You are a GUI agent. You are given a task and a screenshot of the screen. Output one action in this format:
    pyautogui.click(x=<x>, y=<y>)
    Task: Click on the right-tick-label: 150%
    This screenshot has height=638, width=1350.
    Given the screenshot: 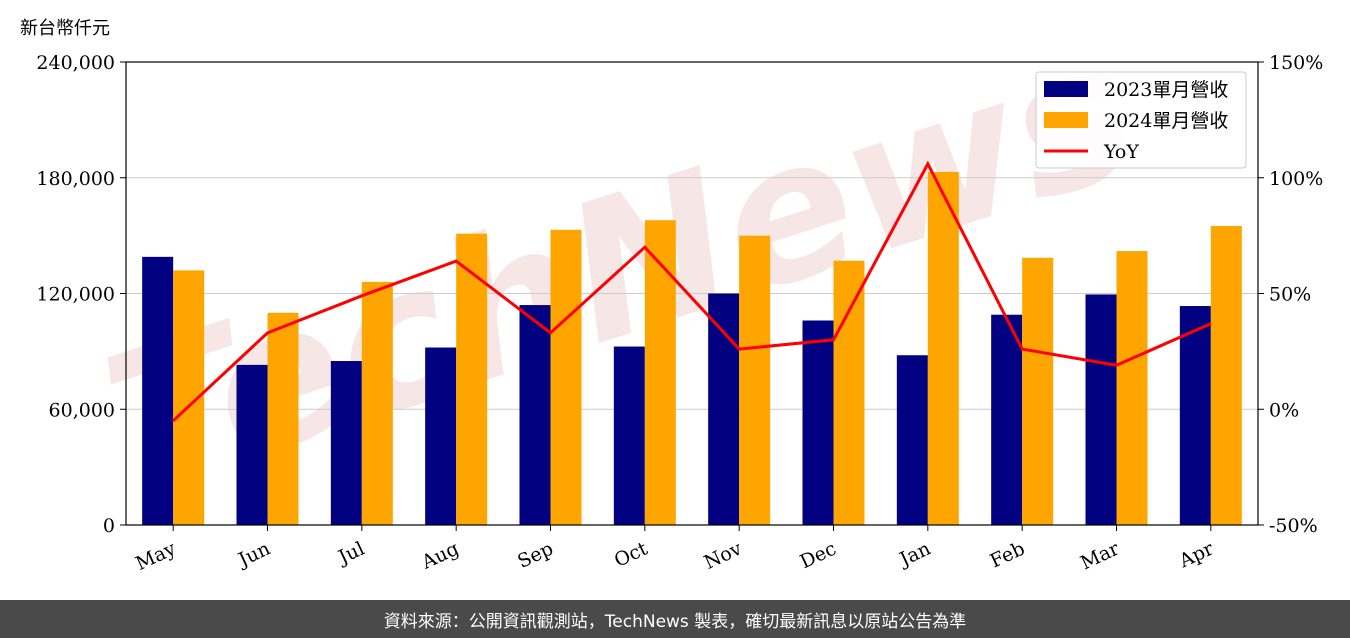 What is the action you would take?
    pyautogui.click(x=1296, y=63)
    